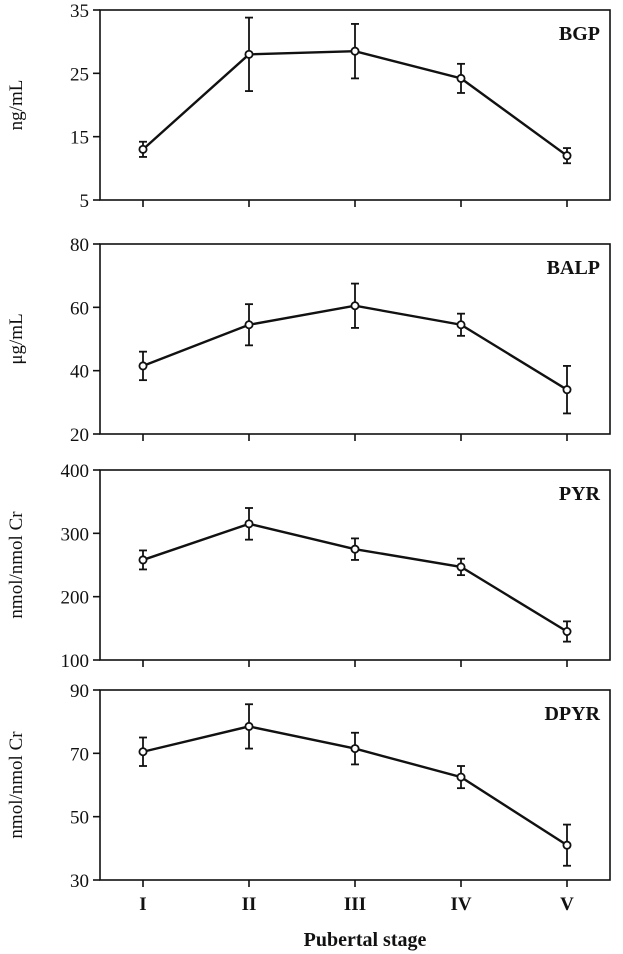 This screenshot has width=623, height=954. What do you see at coordinates (79, 435) in the screenshot?
I see `y-tick-label: 20` at bounding box center [79, 435].